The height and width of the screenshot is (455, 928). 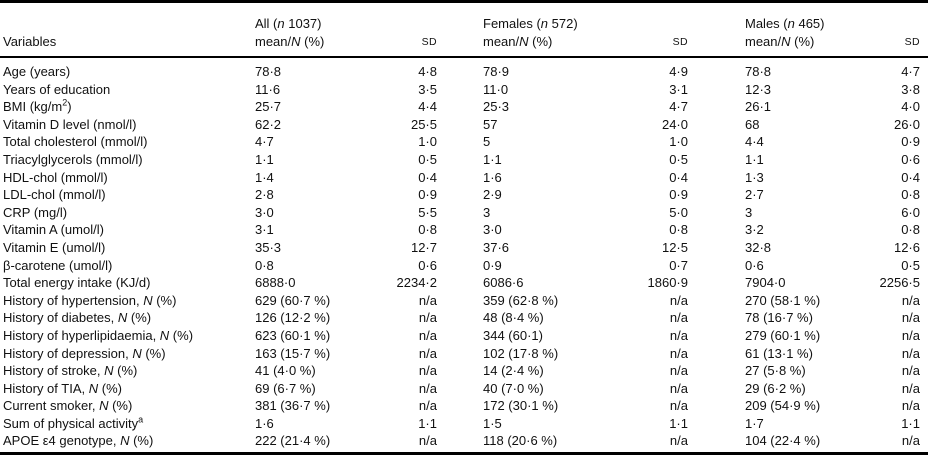 What do you see at coordinates (403, 29) in the screenshot?
I see `column-header-all-sd: SD` at bounding box center [403, 29].